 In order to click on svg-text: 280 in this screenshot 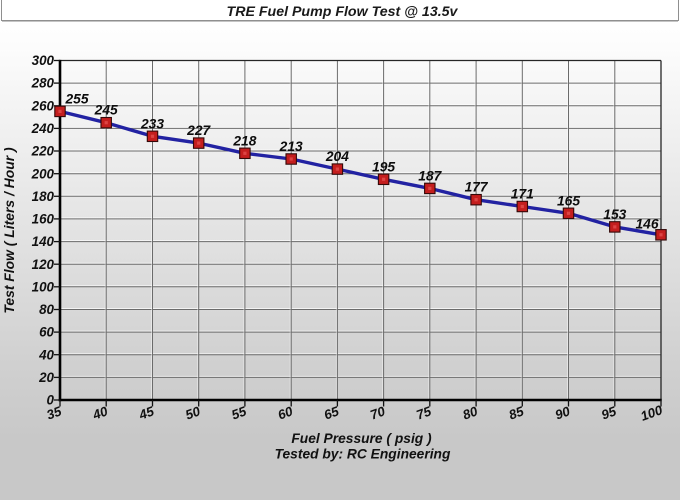, I will do `click(43, 83)`.